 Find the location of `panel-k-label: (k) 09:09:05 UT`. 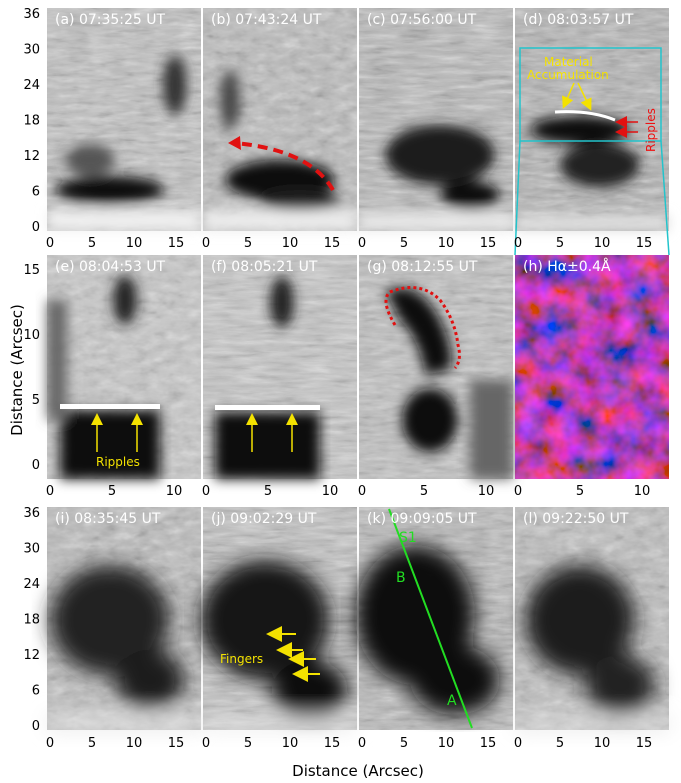

panel-k-label: (k) 09:09:05 UT is located at coordinates (422, 519).